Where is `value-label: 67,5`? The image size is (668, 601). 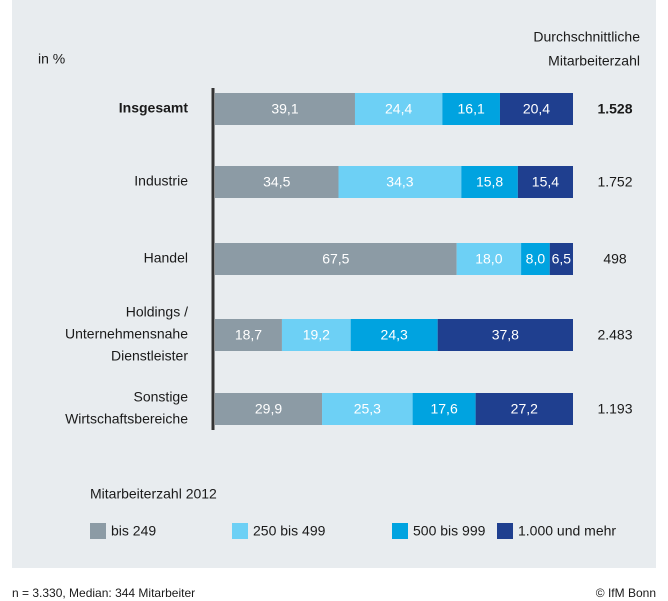 value-label: 67,5 is located at coordinates (335, 259).